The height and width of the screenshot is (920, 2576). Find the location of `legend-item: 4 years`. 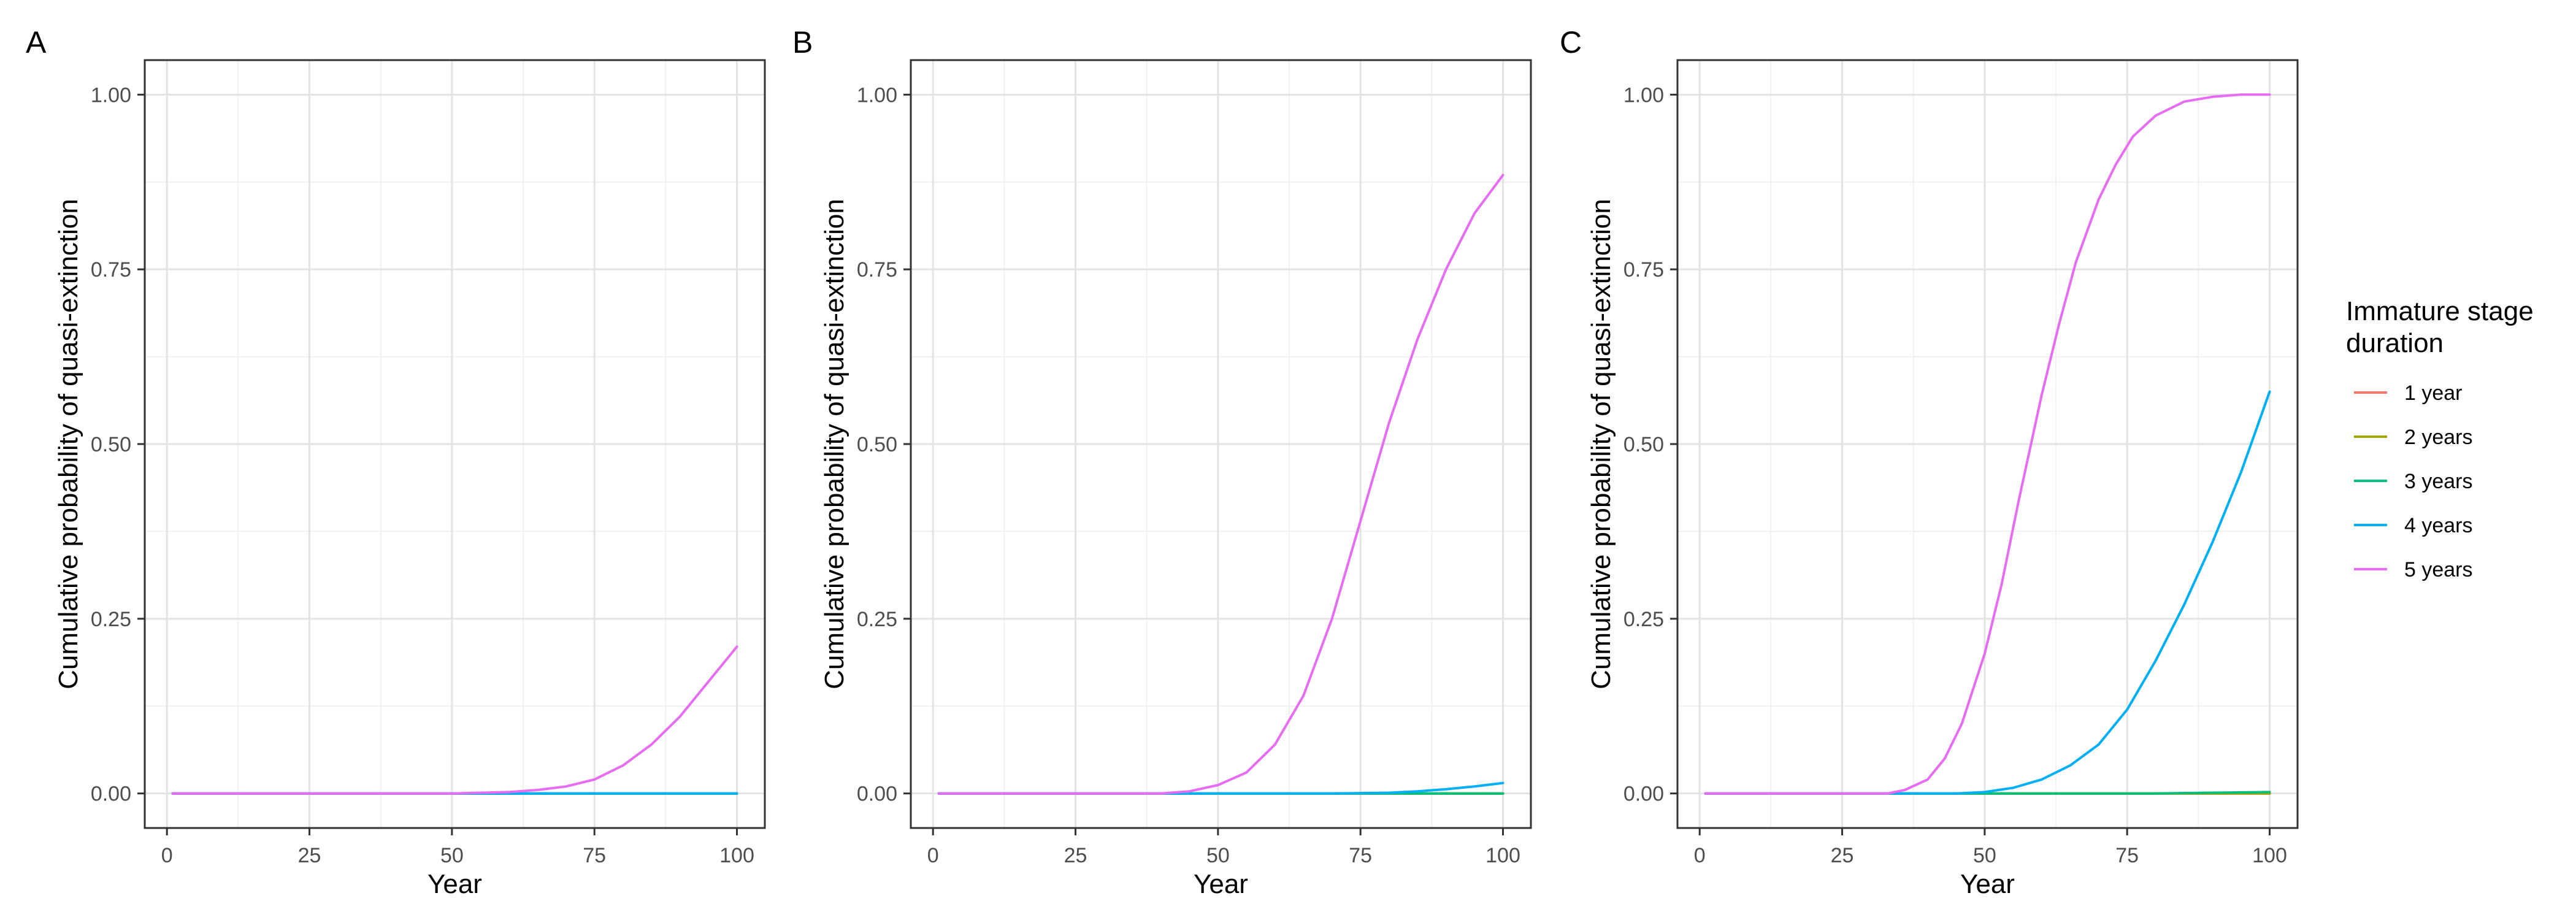

legend-item: 4 years is located at coordinates (2413, 525).